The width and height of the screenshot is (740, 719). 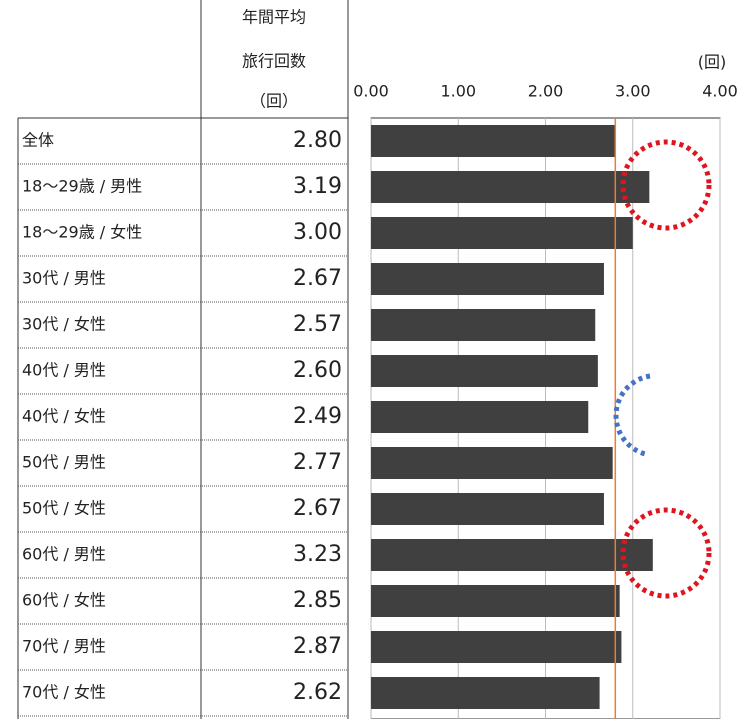 What do you see at coordinates (274, 61) in the screenshot?
I see `header-line: 旅行回数` at bounding box center [274, 61].